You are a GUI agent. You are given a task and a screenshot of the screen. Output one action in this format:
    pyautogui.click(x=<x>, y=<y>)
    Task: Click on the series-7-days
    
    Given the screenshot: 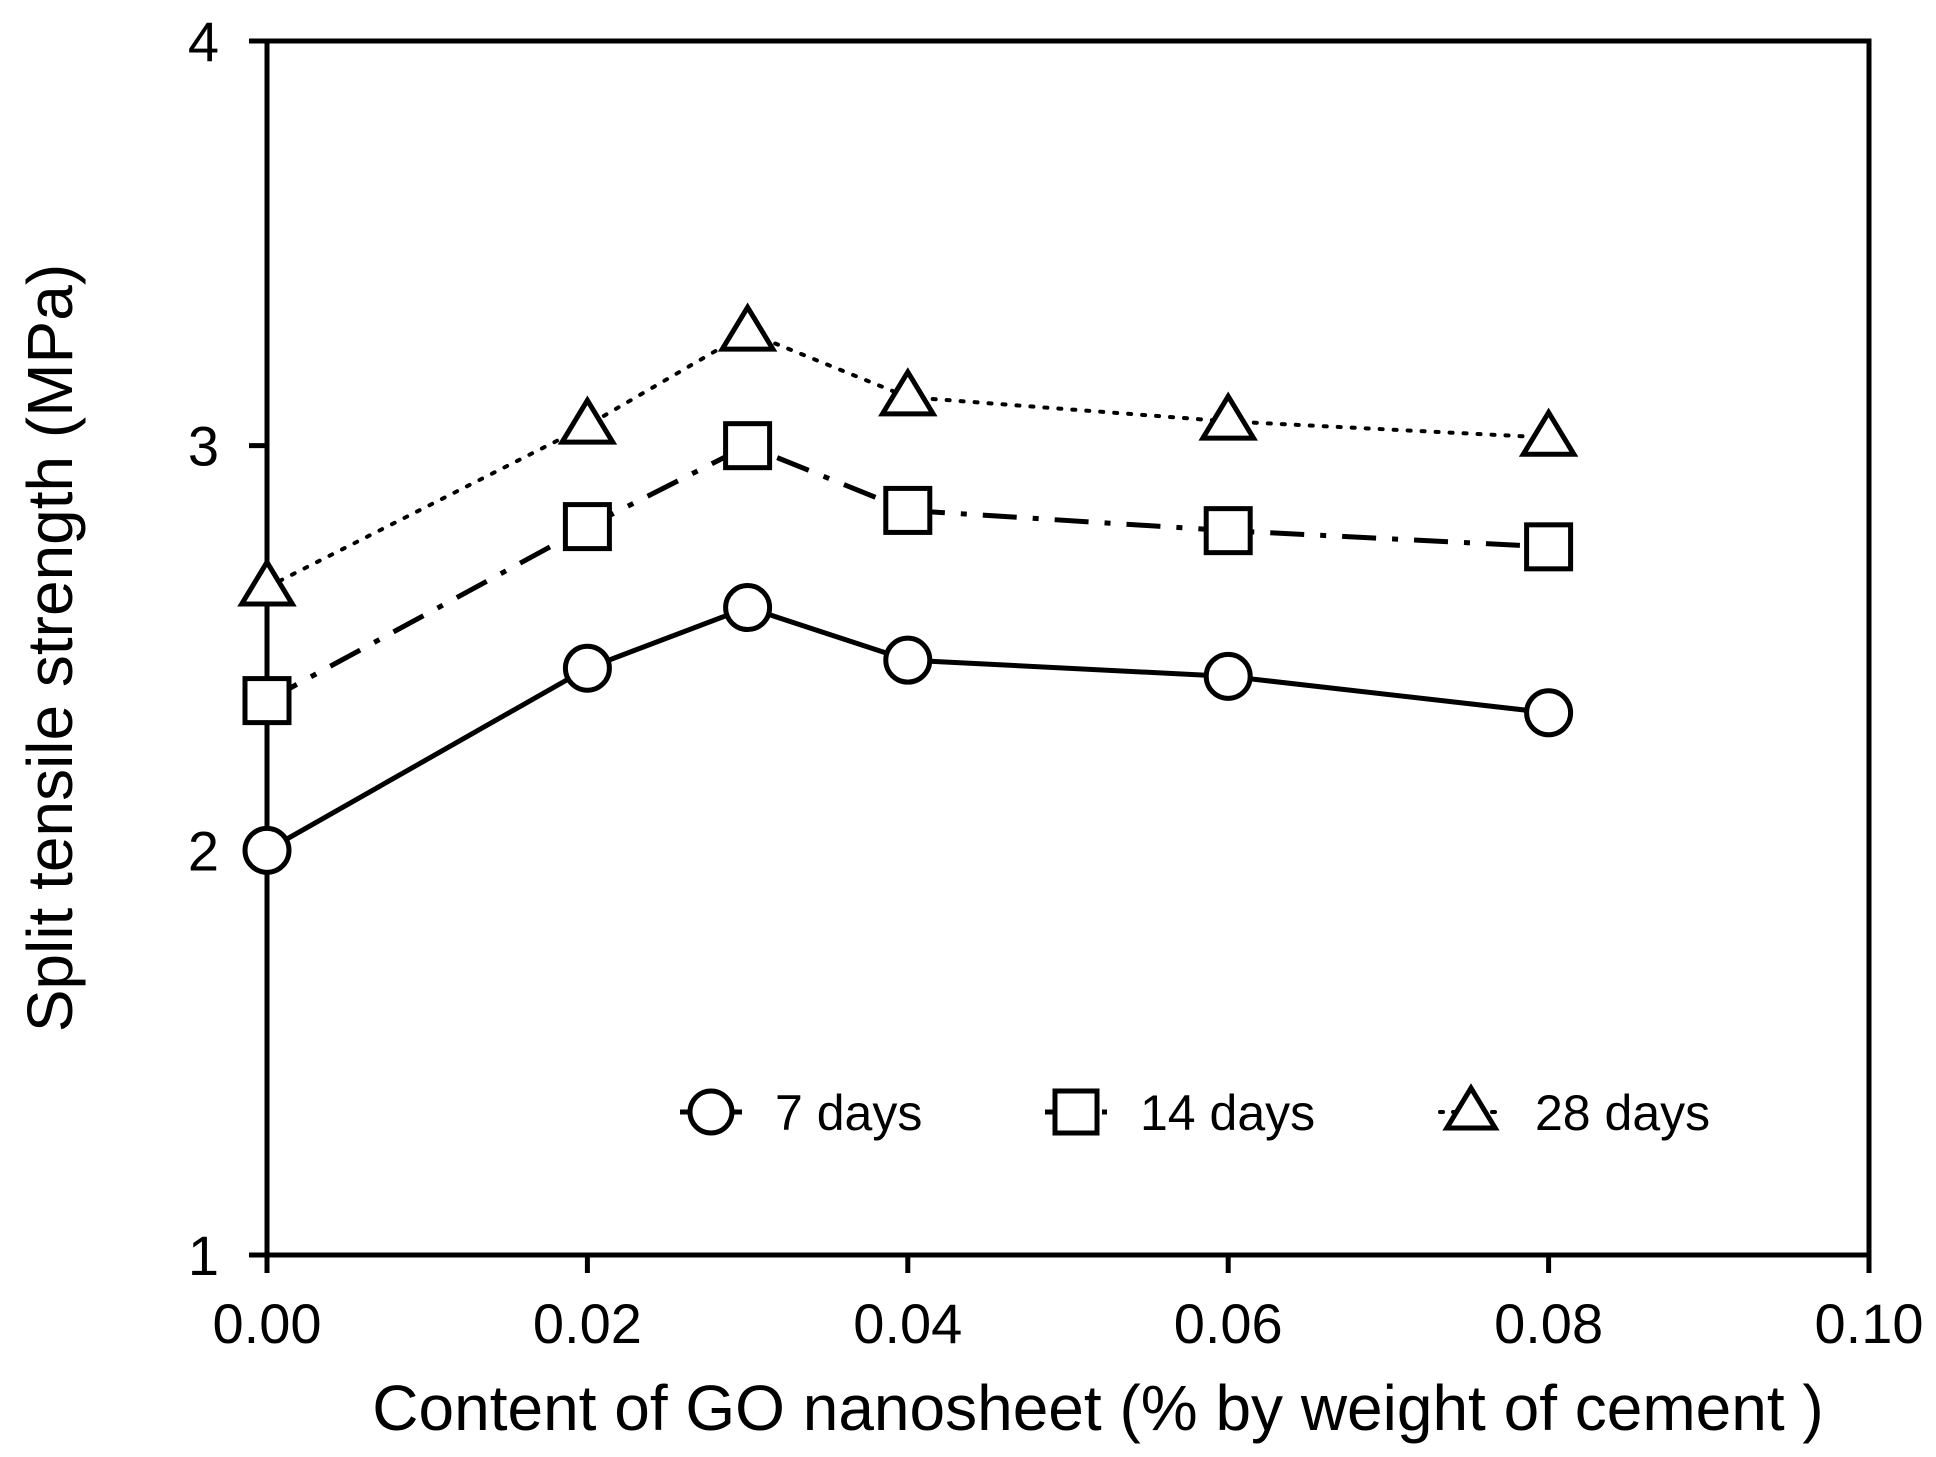 What is the action you would take?
    pyautogui.click(x=908, y=729)
    